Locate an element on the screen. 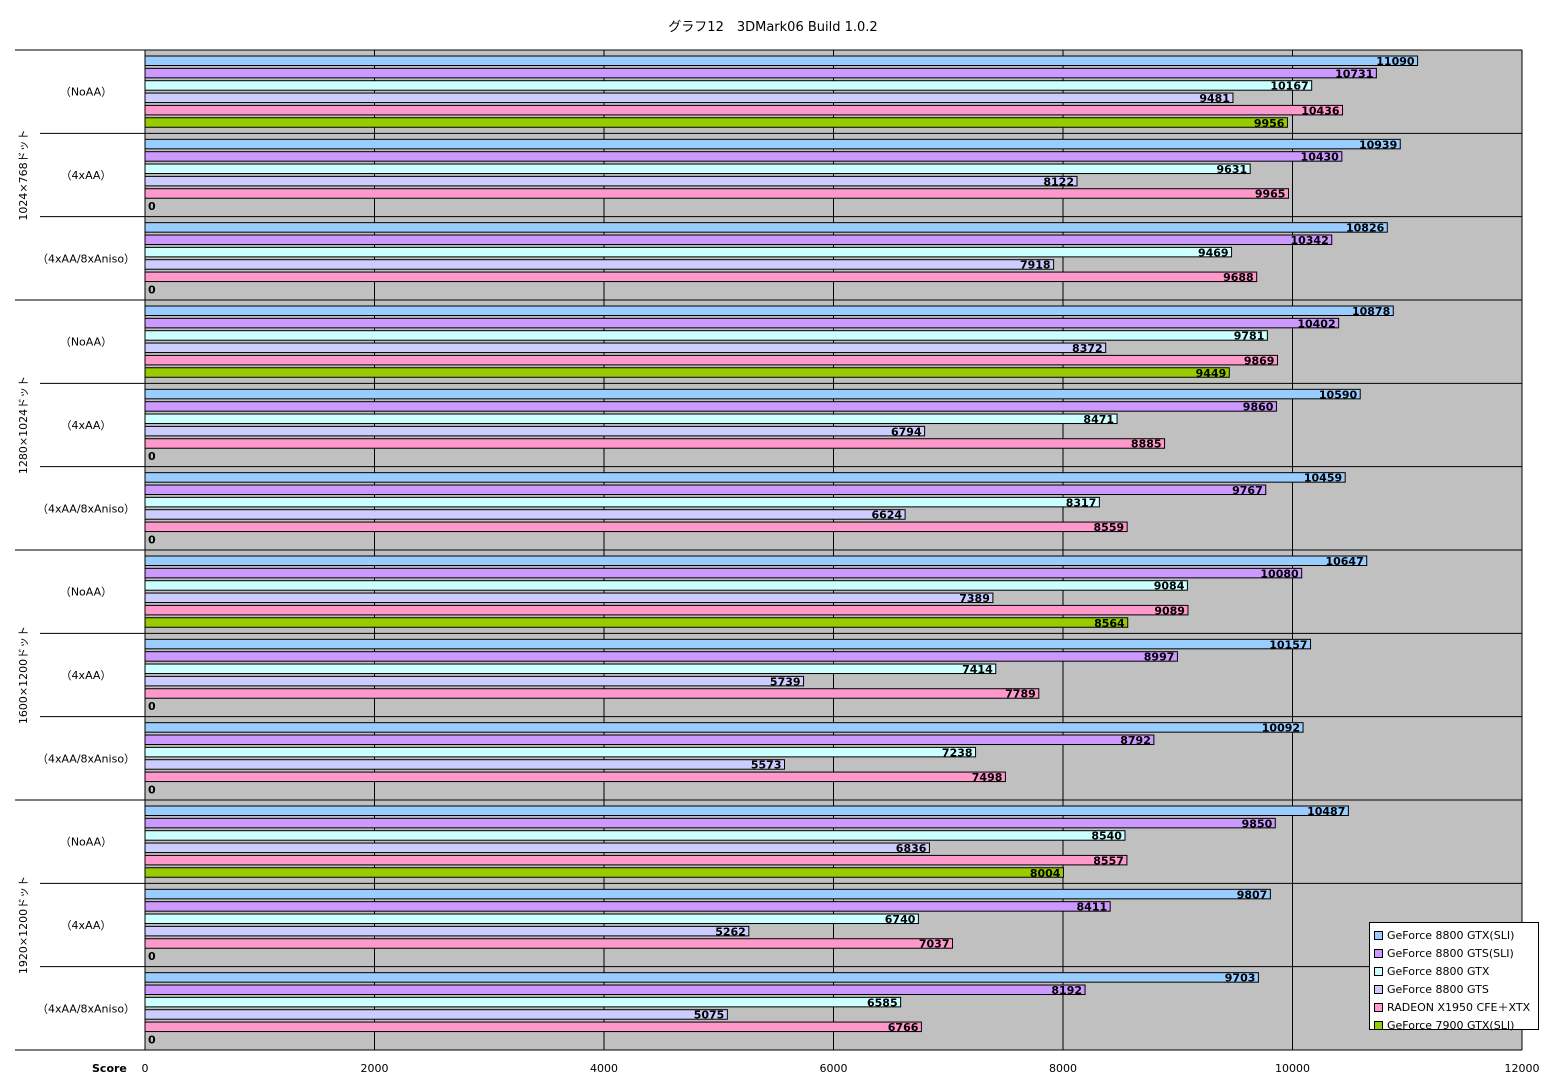 The width and height of the screenshot is (1546, 1083). legend-item: GeForce 8800 GTX(SLI) is located at coordinates (1456, 935).